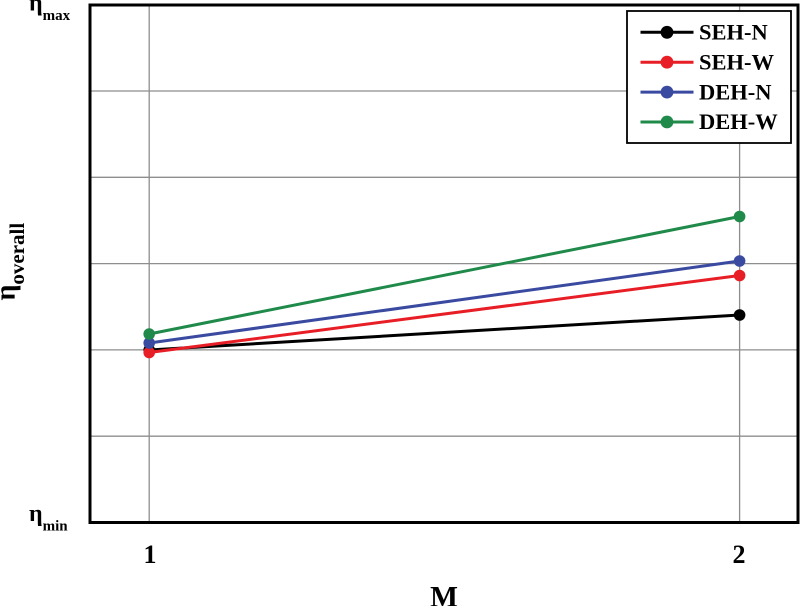 This screenshot has width=800, height=606. What do you see at coordinates (739, 554) in the screenshot?
I see `svg-text: 2` at bounding box center [739, 554].